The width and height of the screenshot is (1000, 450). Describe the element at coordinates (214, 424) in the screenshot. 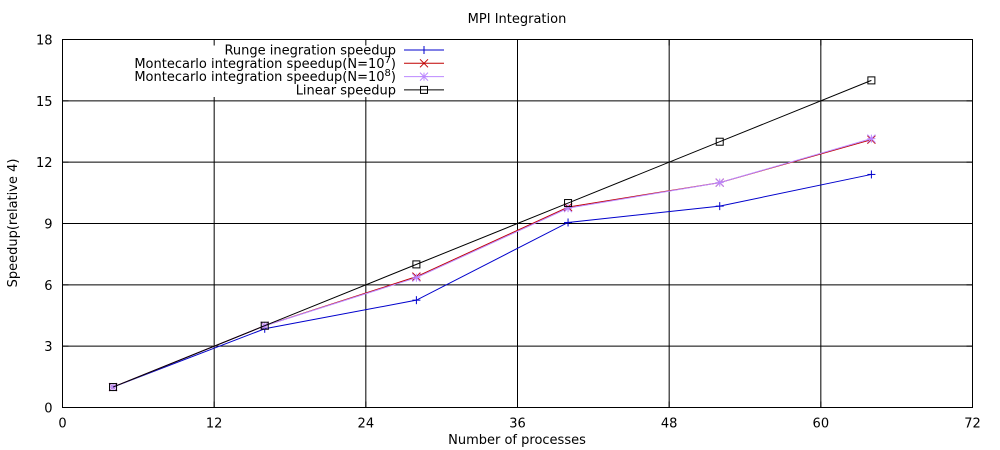

I see `x-tick-label: 12` at that location.